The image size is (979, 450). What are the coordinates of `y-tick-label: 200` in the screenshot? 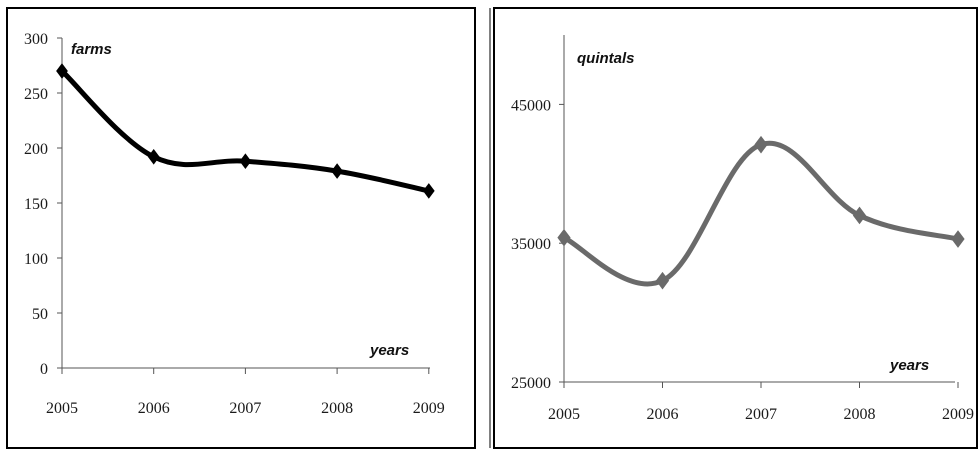 It's located at (36, 149).